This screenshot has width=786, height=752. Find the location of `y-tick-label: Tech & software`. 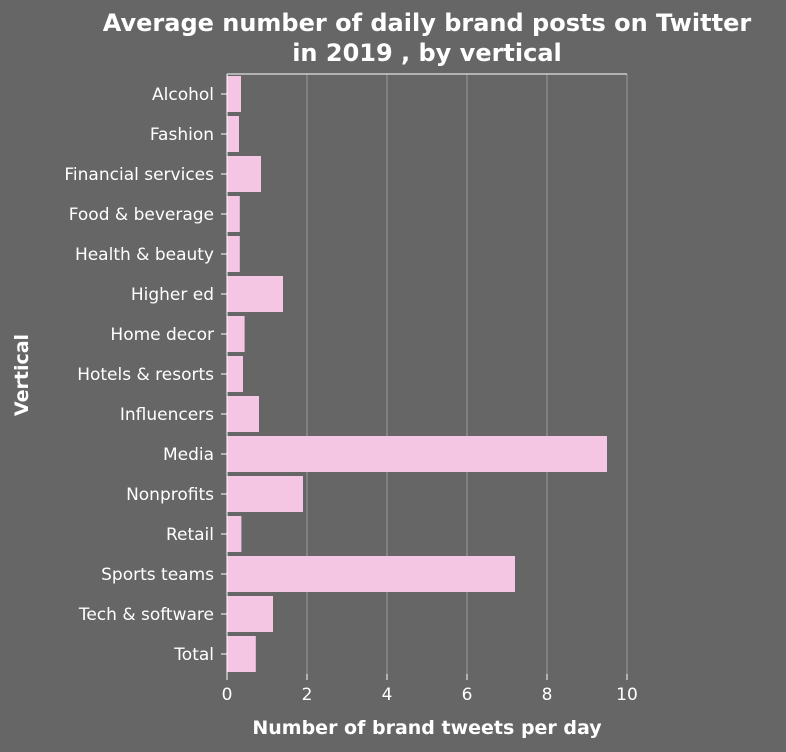

y-tick-label: Tech & software is located at coordinates (146, 615).